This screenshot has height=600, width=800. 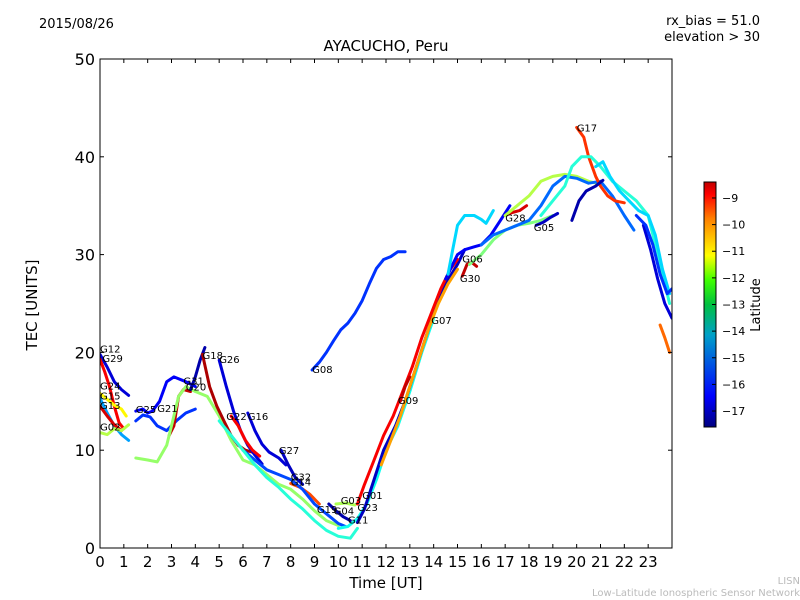 I want to click on series-g05c, so click(x=557, y=210).